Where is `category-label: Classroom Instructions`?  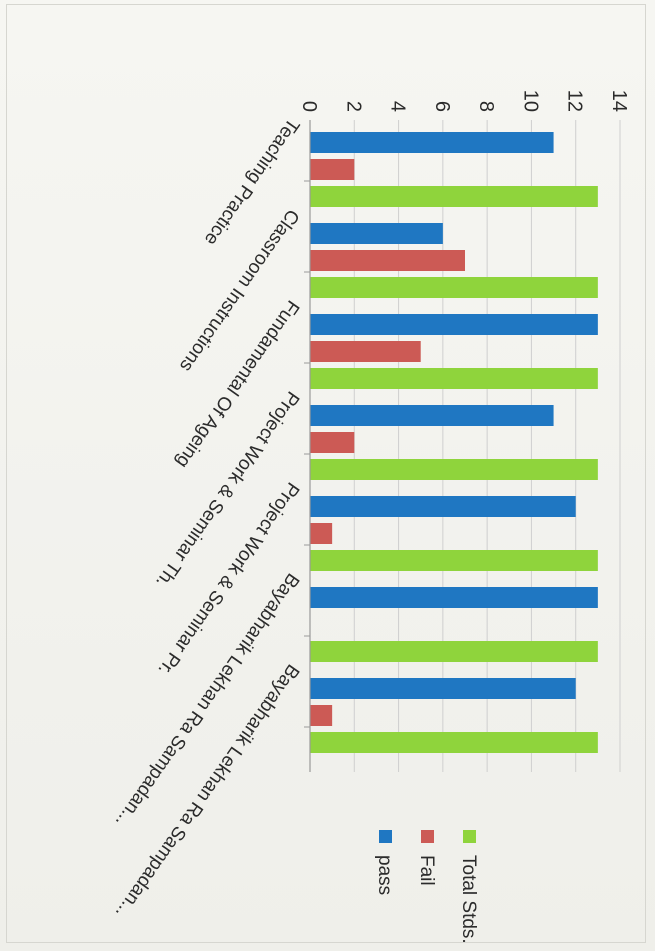 category-label: Classroom Instructions is located at coordinates (239, 290).